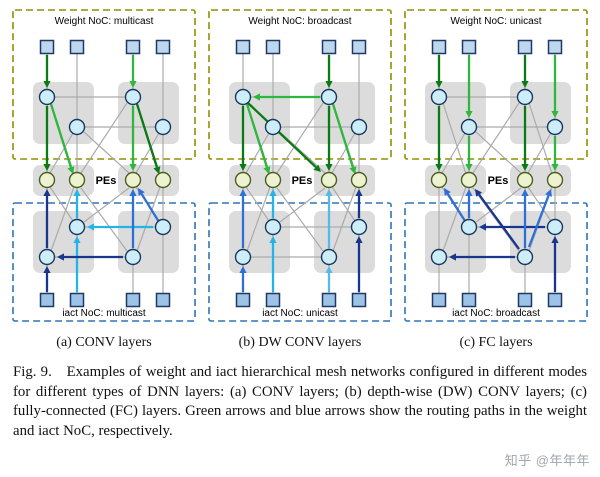 The height and width of the screenshot is (477, 600). What do you see at coordinates (104, 21) in the screenshot?
I see `weight-noc-label: Weight NoC: multicast` at bounding box center [104, 21].